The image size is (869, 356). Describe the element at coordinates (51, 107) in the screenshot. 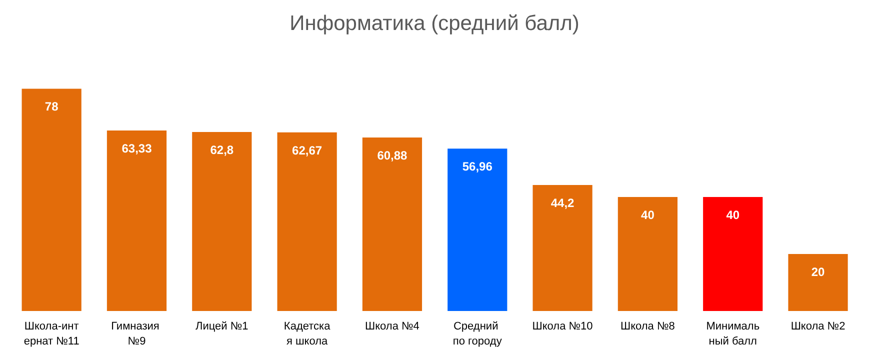

I see `data-label: 78` at that location.